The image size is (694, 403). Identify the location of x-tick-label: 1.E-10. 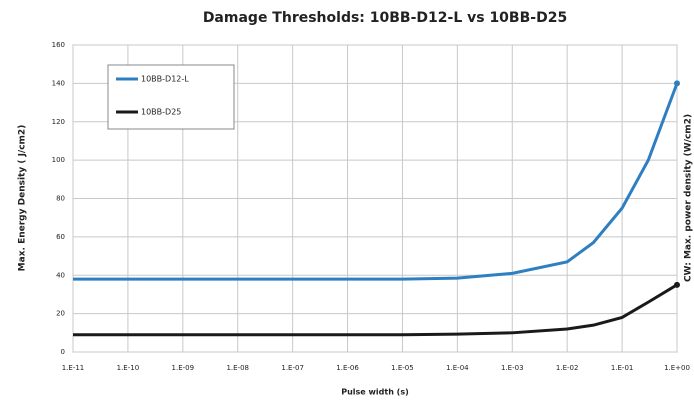
(128, 368).